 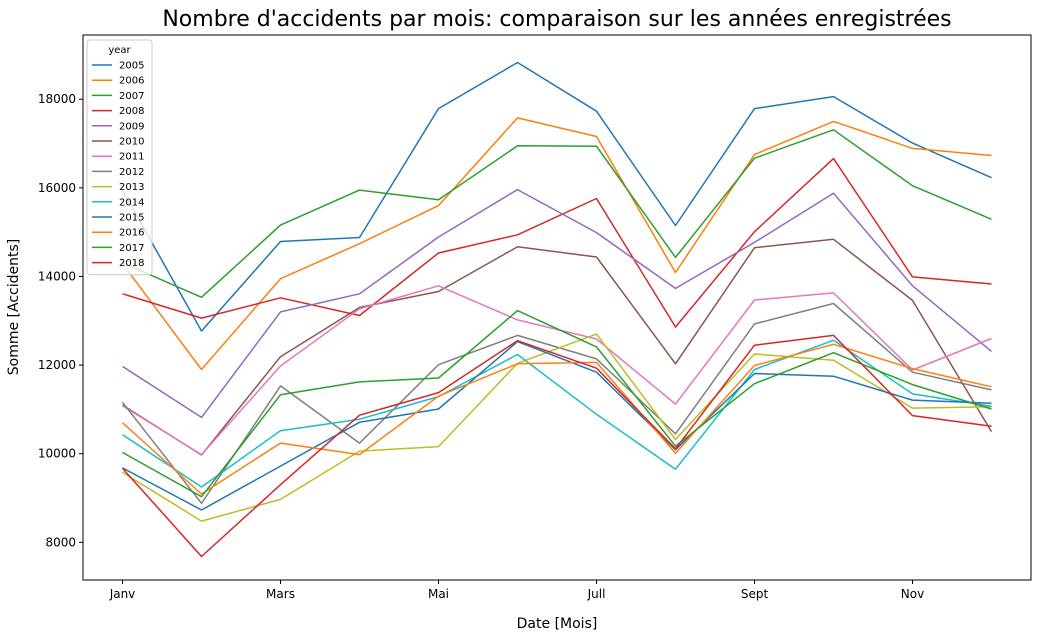 What do you see at coordinates (131, 202) in the screenshot?
I see `legend-label-2014: 2014` at bounding box center [131, 202].